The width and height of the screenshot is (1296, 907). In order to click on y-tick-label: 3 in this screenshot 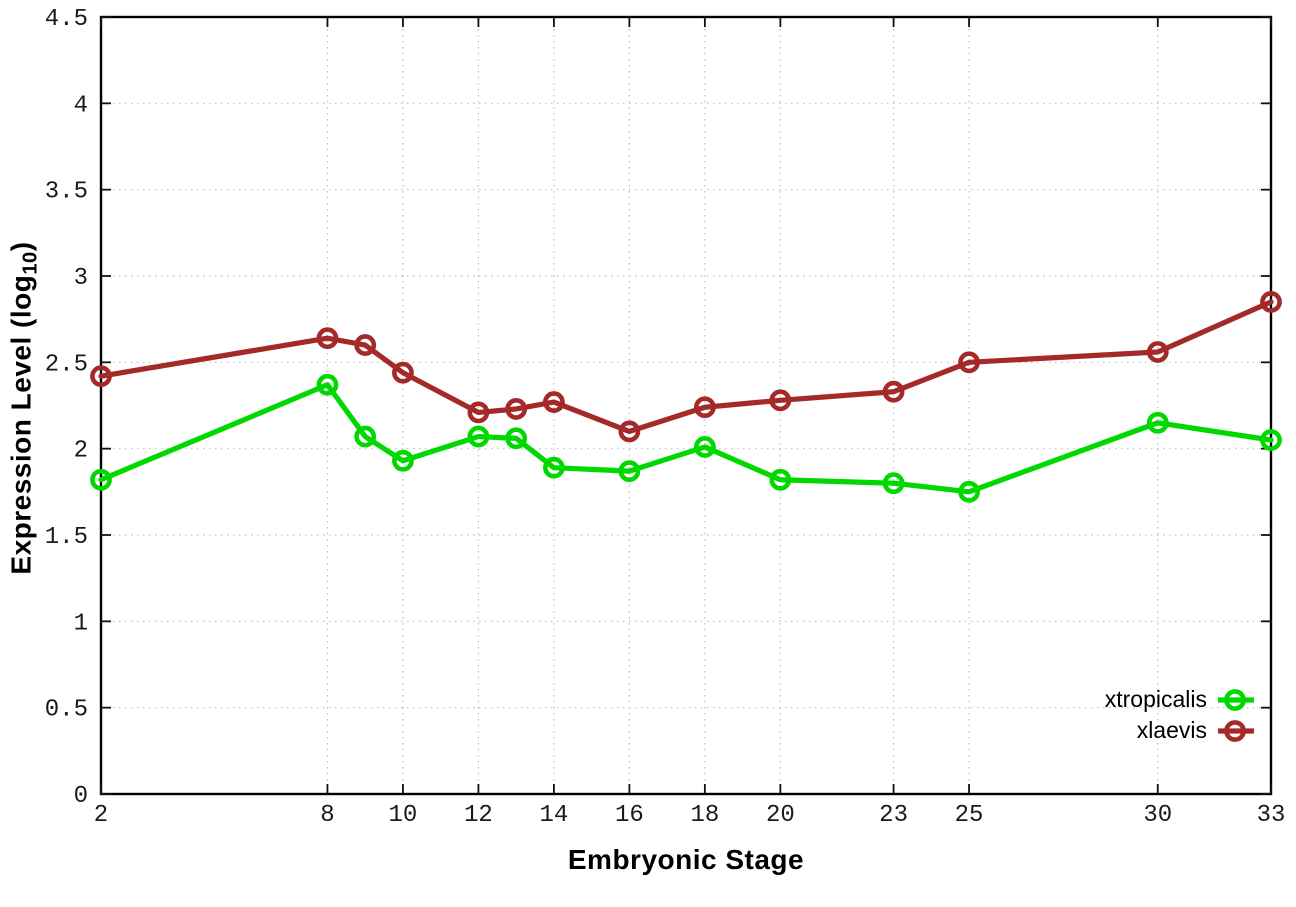, I will do `click(81, 278)`.